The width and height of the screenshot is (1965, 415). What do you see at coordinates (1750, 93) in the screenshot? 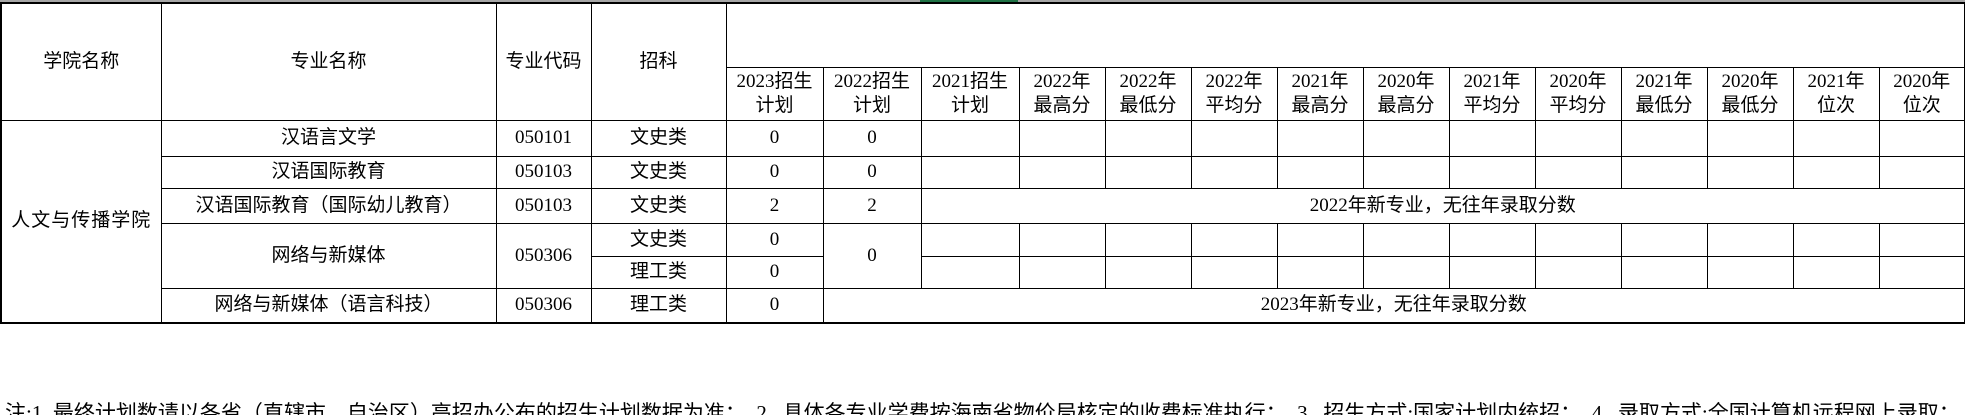
I see `col-header-min-2020: 2020年 最低分` at bounding box center [1750, 93].